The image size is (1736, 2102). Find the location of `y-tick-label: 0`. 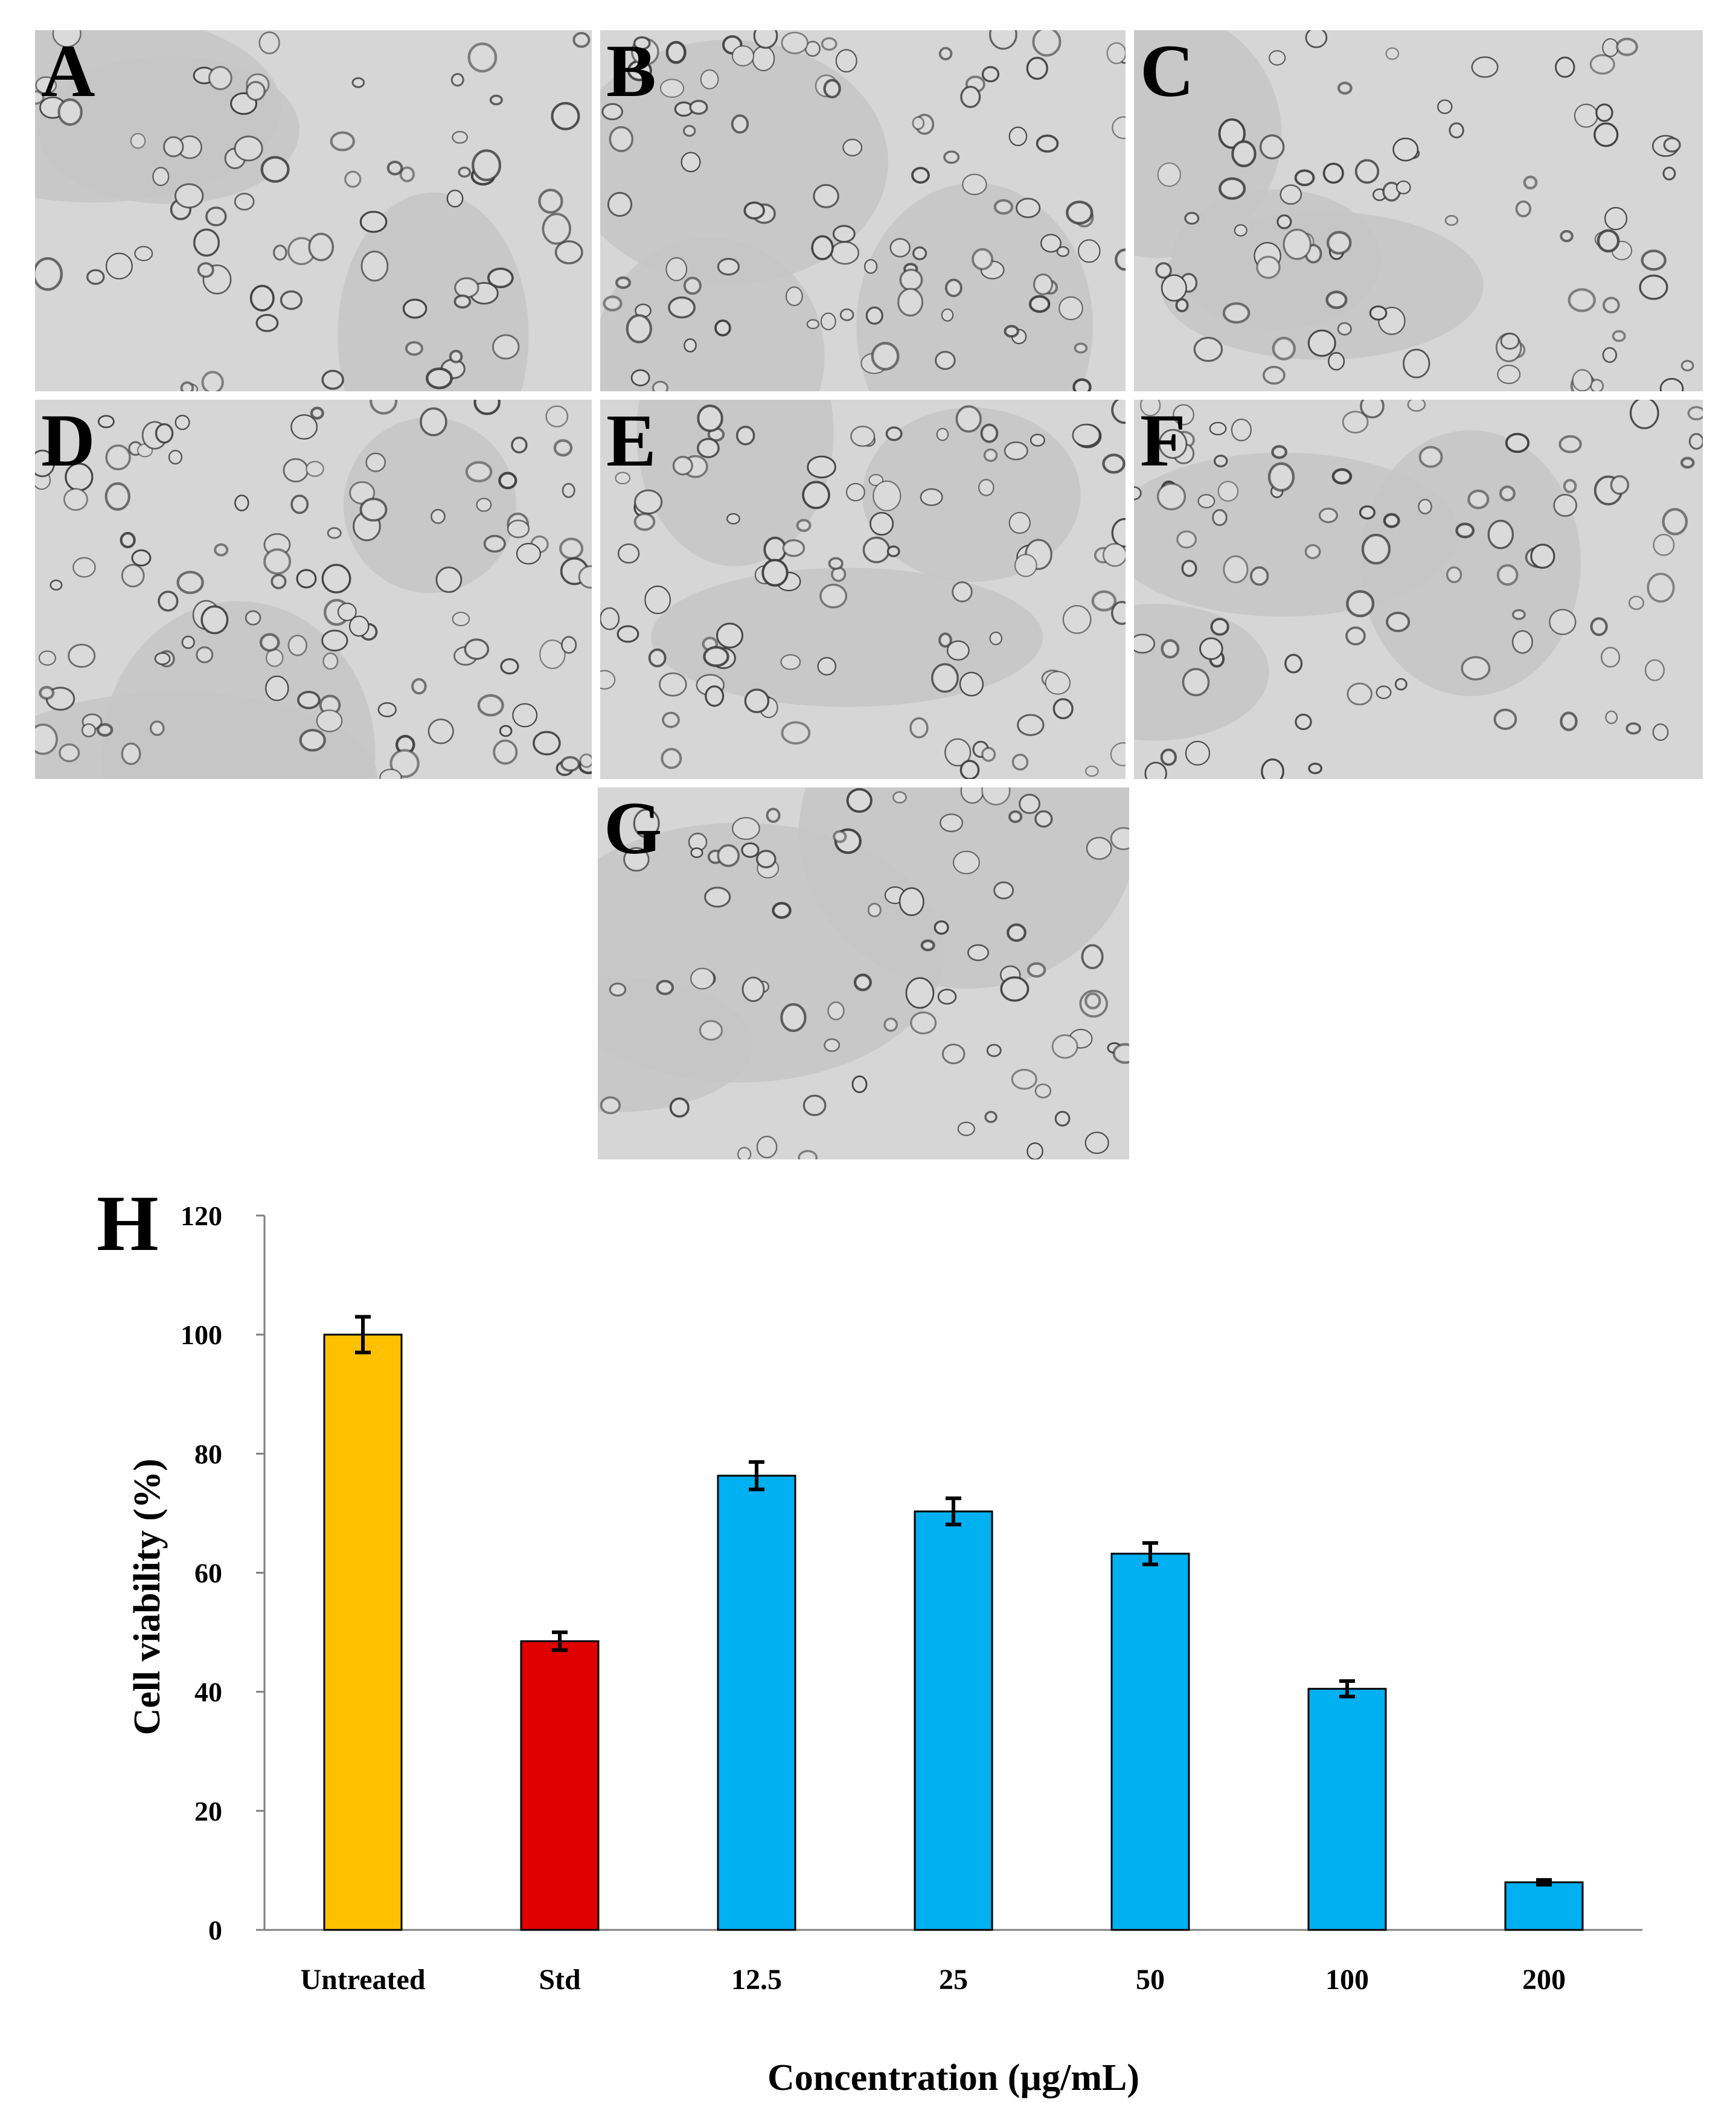

y-tick-label: 0 is located at coordinates (215, 1930).